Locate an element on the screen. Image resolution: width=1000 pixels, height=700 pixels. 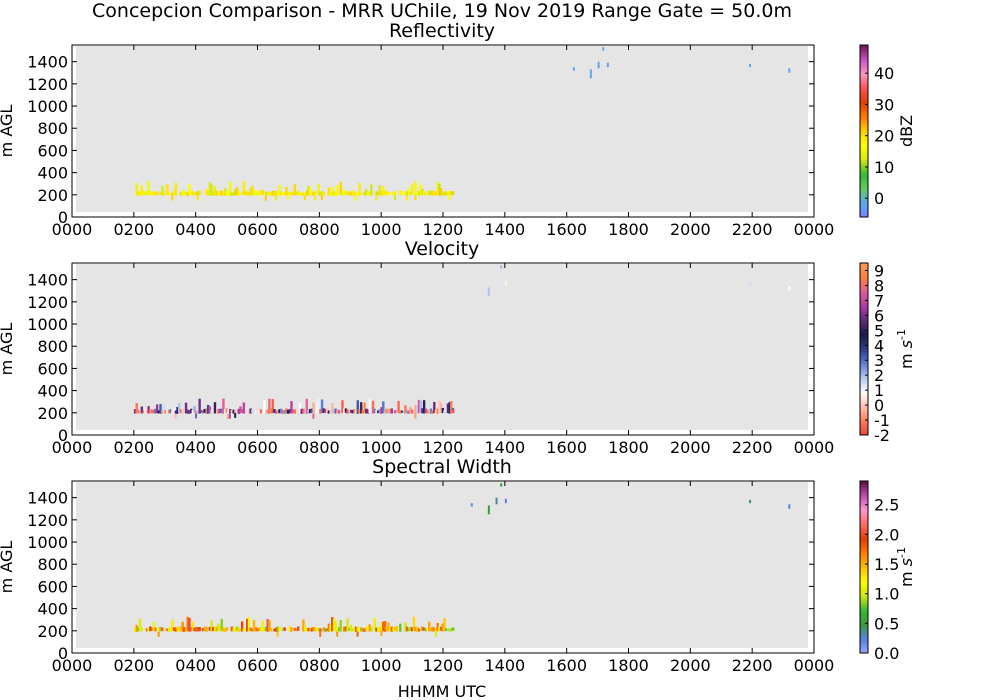
x-tick-label: 2000 is located at coordinates (690, 229).